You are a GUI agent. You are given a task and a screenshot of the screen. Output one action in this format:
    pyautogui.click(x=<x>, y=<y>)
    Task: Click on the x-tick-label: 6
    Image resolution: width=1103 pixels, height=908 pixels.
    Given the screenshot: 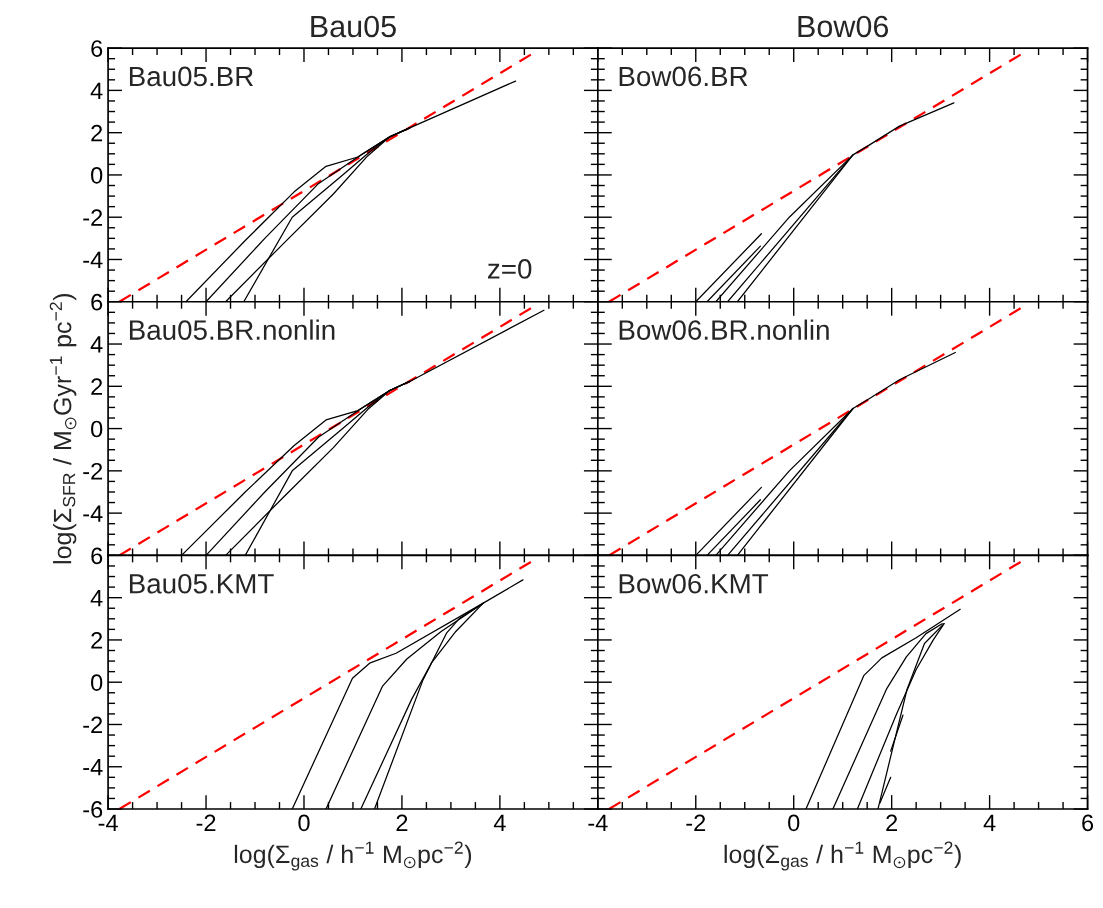 What is the action you would take?
    pyautogui.click(x=1088, y=823)
    